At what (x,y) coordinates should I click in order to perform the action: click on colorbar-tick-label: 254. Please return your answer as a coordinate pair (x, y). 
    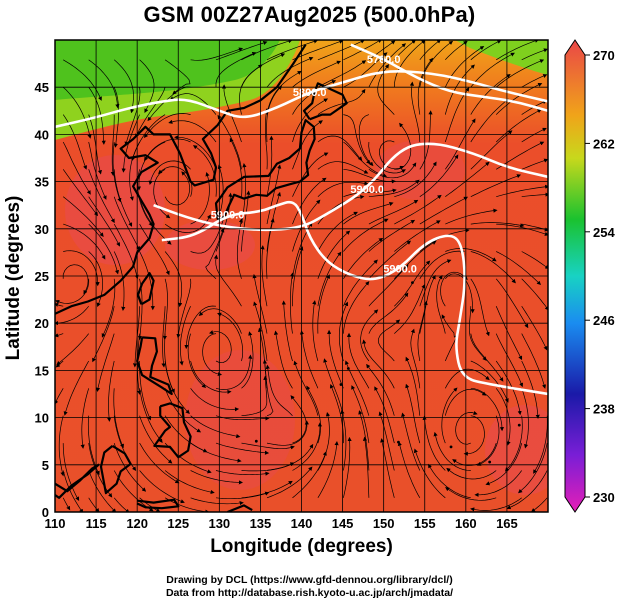
    Looking at the image, I should click on (604, 232).